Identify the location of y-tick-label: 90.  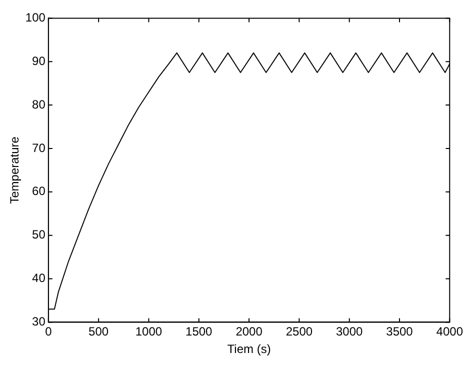
(39, 61).